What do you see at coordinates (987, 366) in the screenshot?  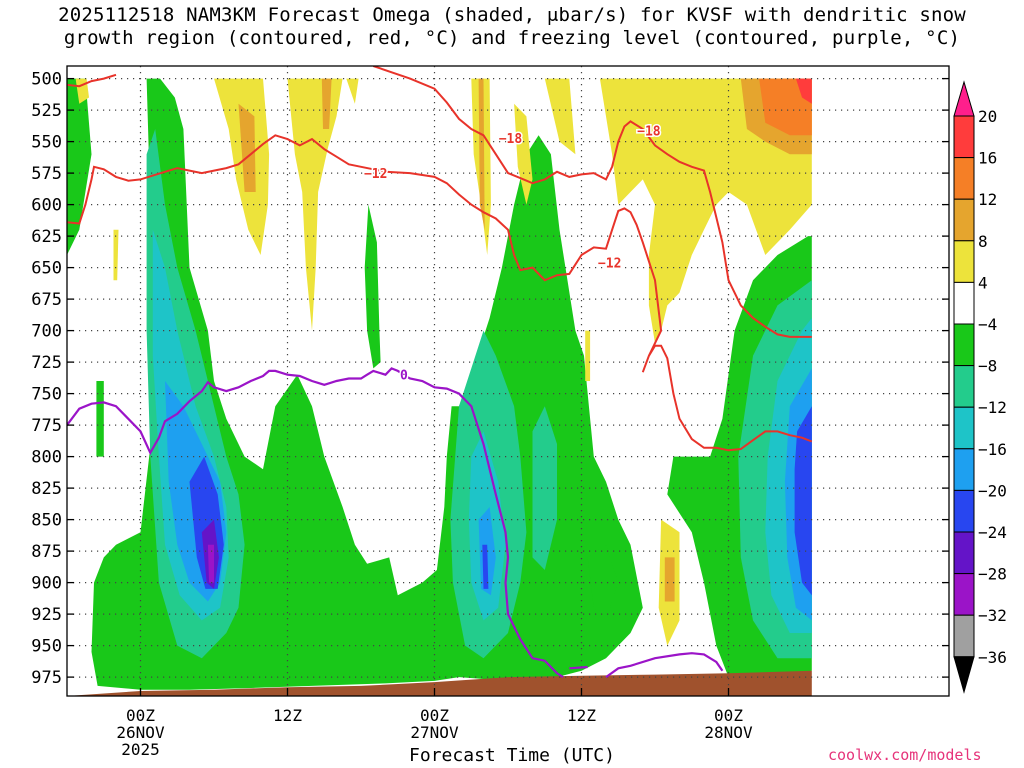 I see `colorbar-label: −8` at bounding box center [987, 366].